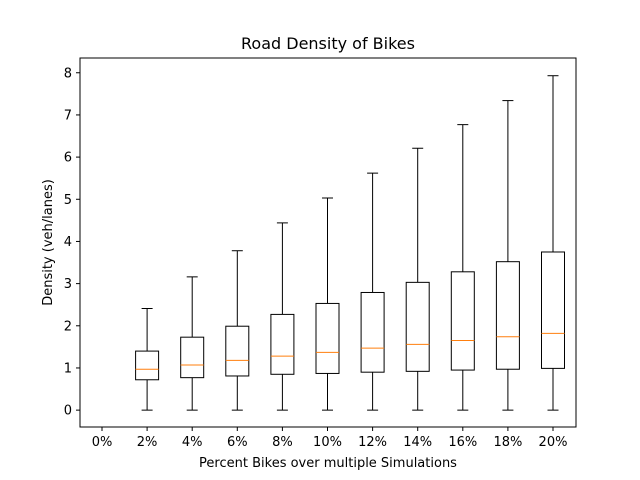 The width and height of the screenshot is (640, 480). I want to click on y-tick-label: 7, so click(68, 115).